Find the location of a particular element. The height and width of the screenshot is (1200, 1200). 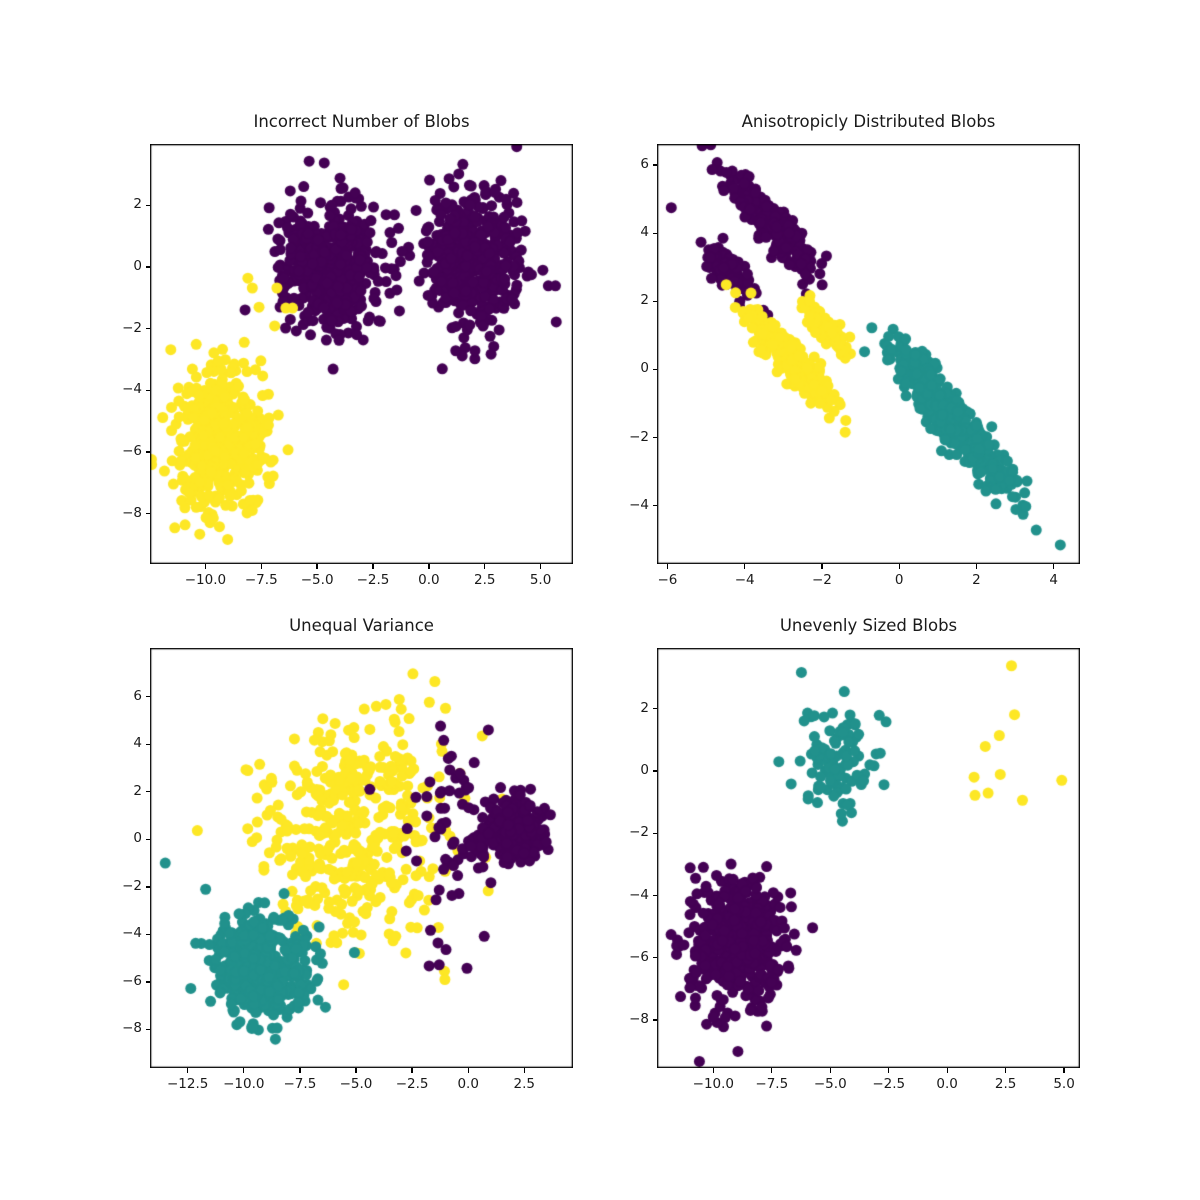

subplot-title: Incorrect Number of Blobs is located at coordinates (361, 121).